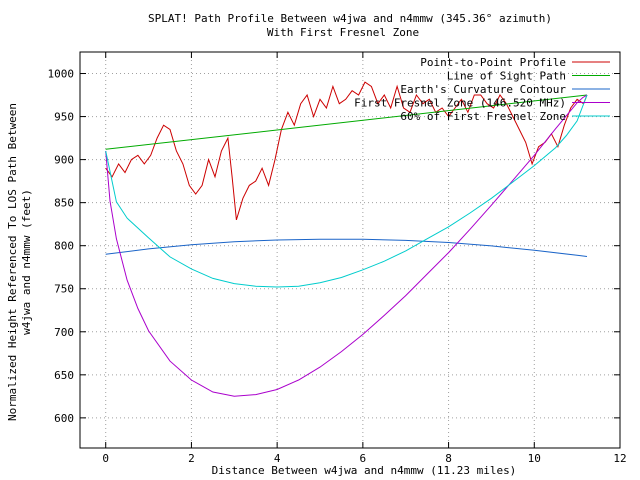 Image resolution: width=640 pixels, height=480 pixels. Describe the element at coordinates (448, 458) in the screenshot. I see `x-tick-label: 8` at that location.